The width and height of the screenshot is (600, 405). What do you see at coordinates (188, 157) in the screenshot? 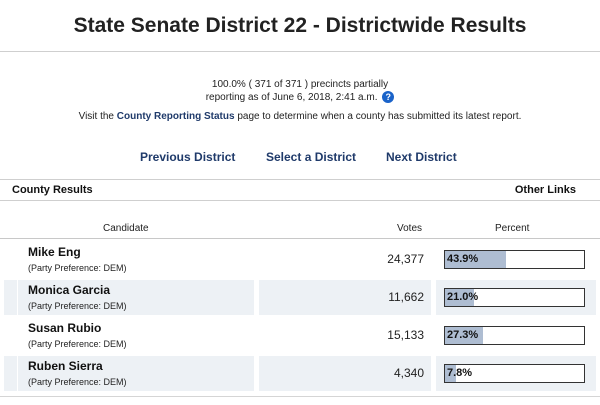
I see `previous-district-link: Previous District` at bounding box center [188, 157].